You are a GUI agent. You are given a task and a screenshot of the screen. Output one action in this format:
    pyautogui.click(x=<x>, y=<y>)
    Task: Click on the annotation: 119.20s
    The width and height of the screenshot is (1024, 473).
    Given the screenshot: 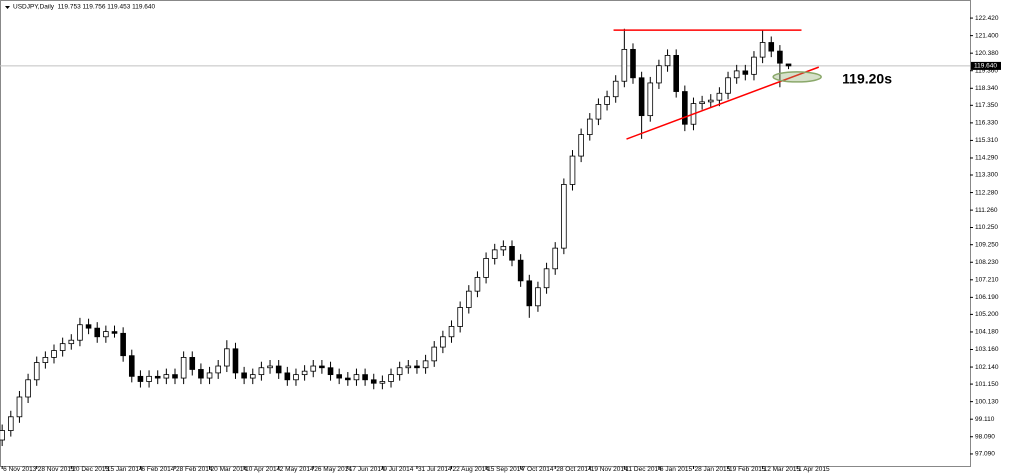 What is the action you would take?
    pyautogui.click(x=867, y=79)
    